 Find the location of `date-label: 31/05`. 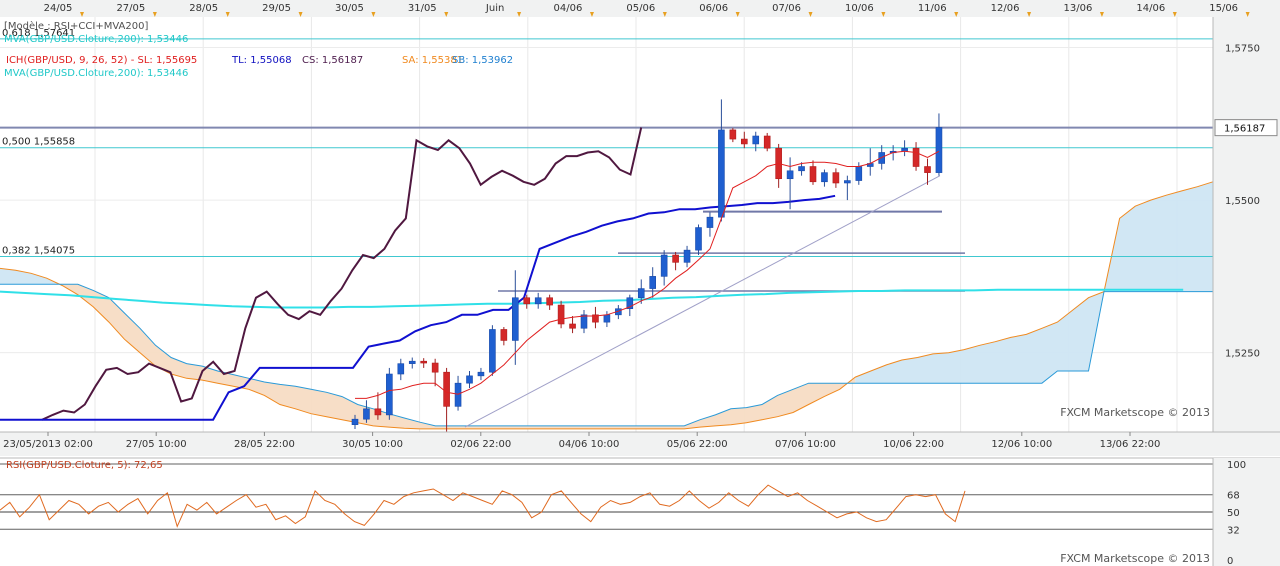

date-label: 31/05 is located at coordinates (422, 8).